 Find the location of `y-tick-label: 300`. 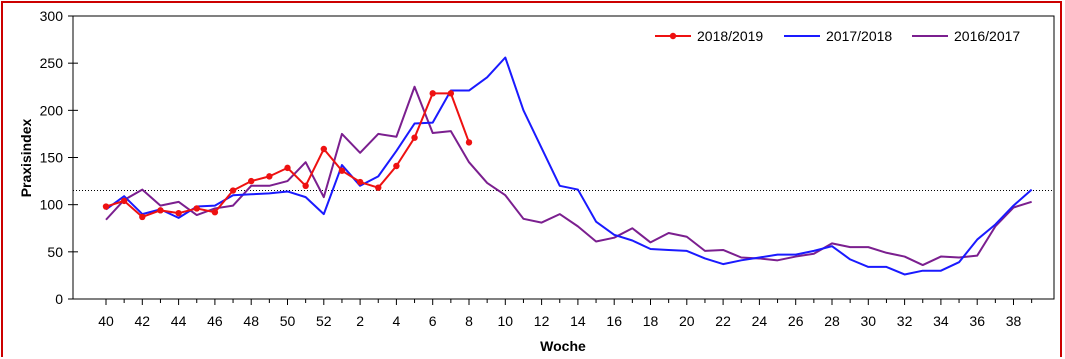

y-tick-label: 300 is located at coordinates (52, 16).